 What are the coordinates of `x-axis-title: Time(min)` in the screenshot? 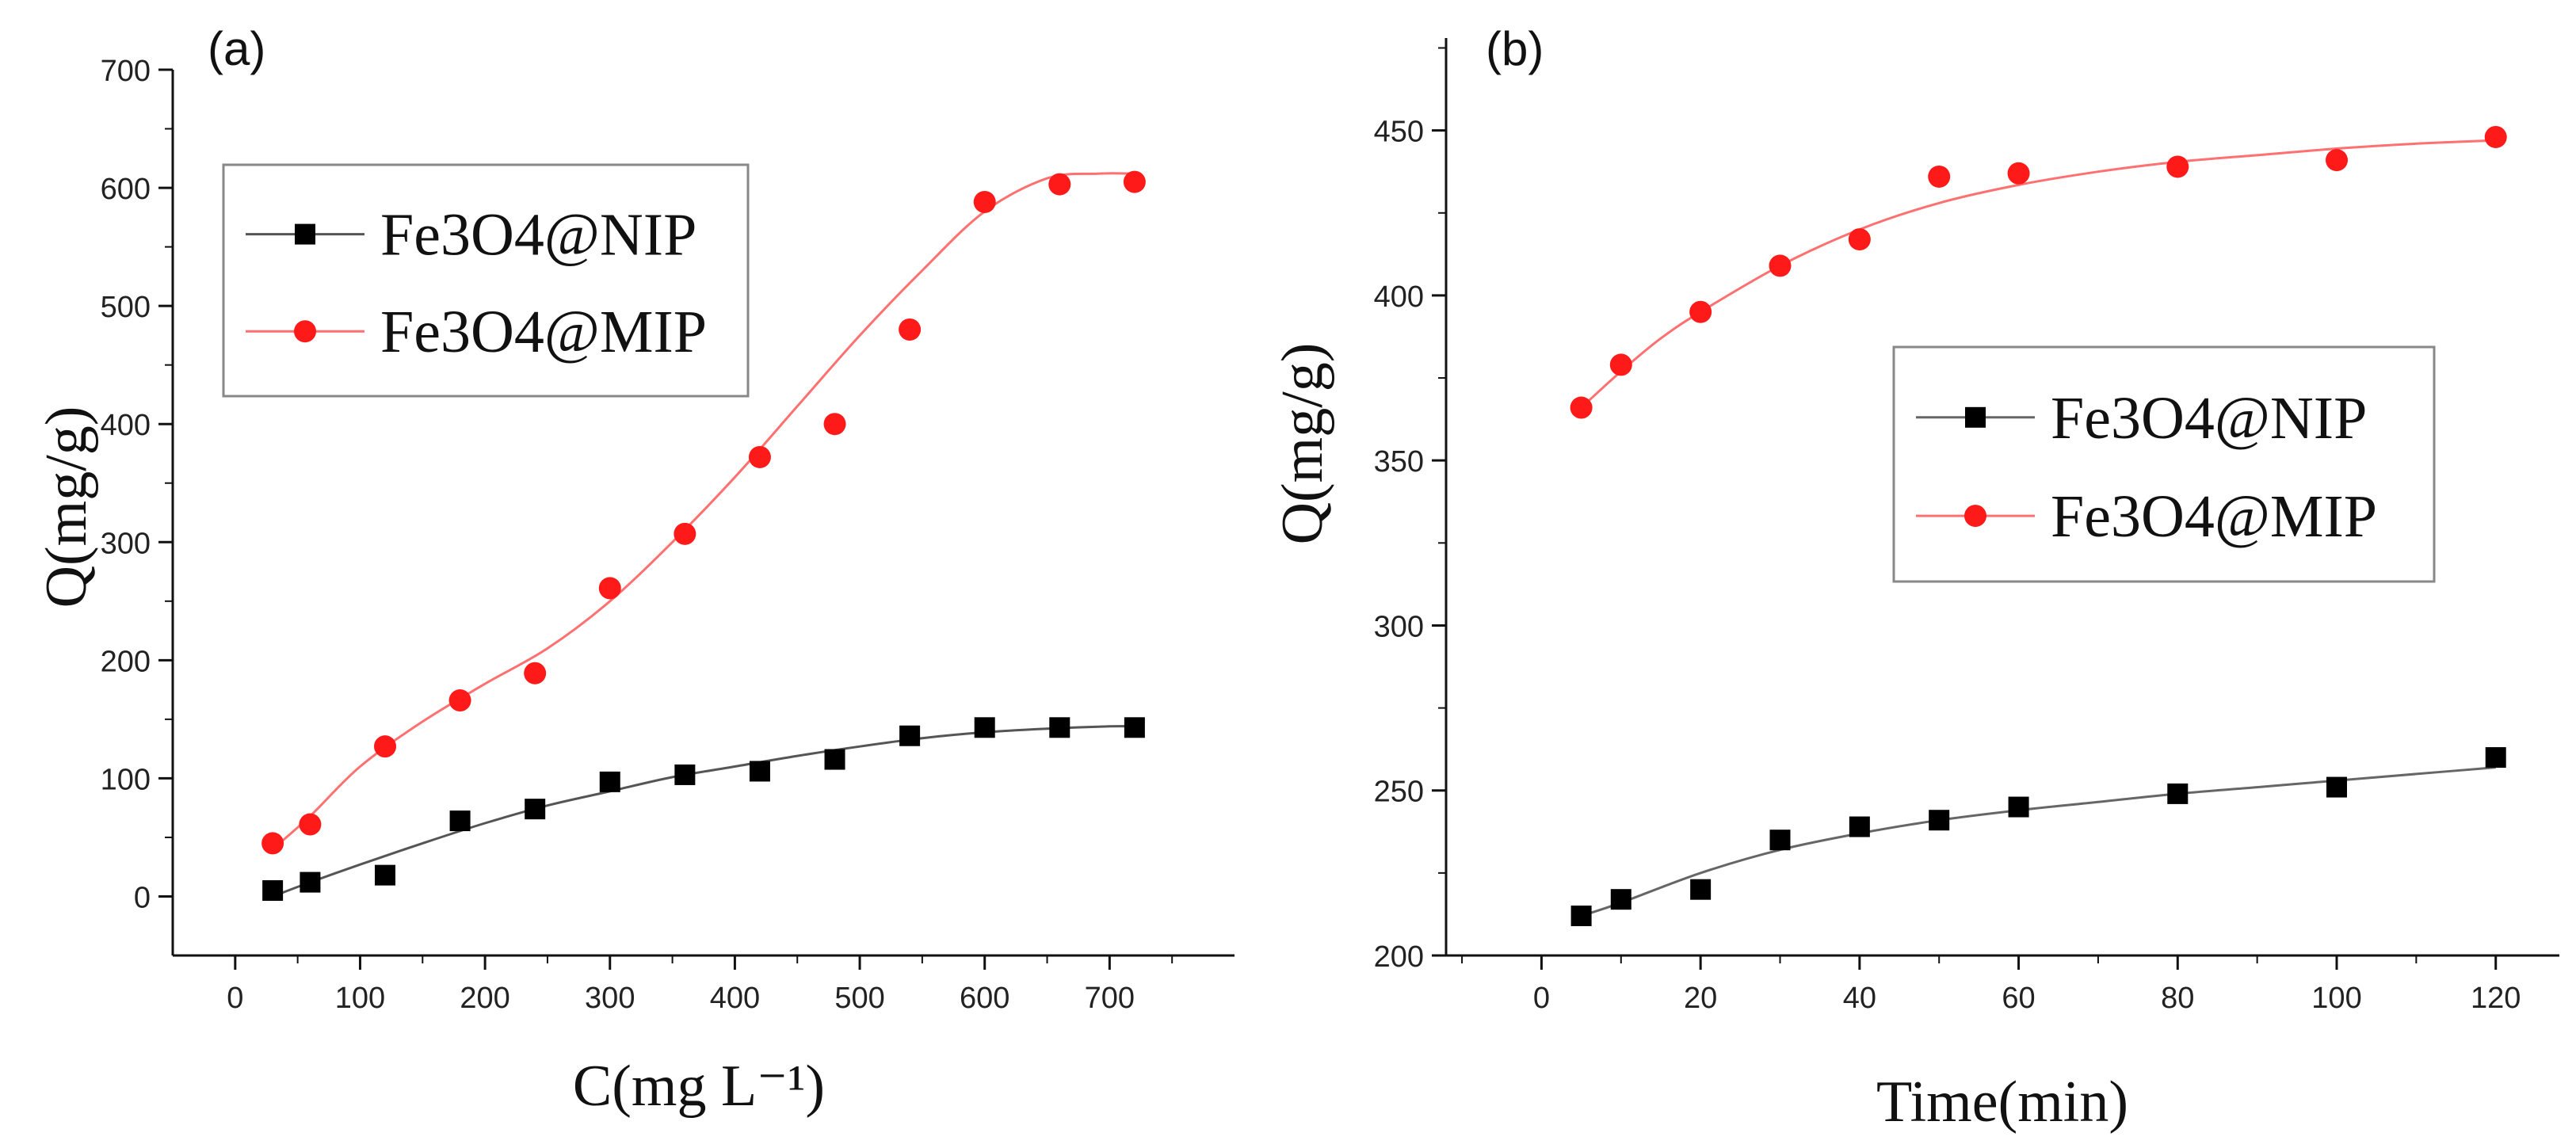 It's located at (2002, 1102).